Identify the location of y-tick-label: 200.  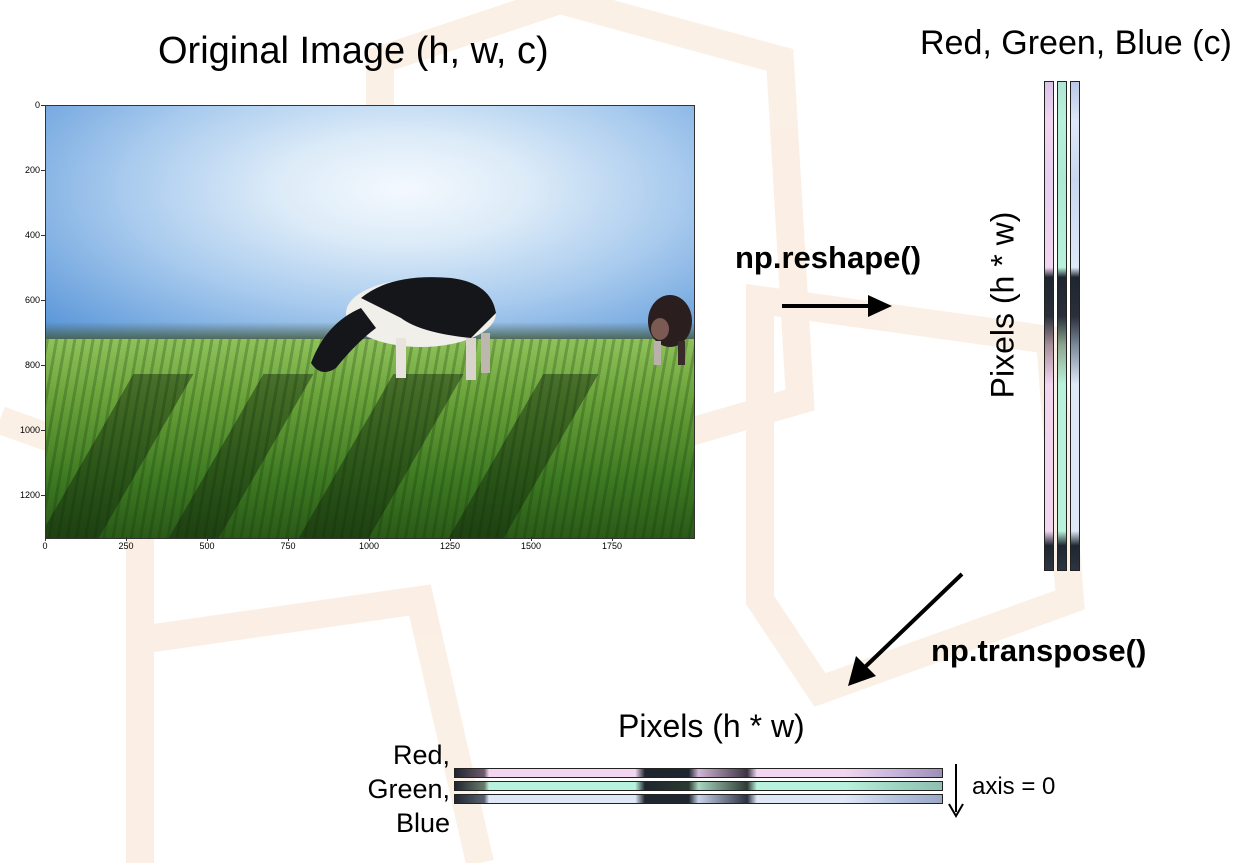
(32, 170).